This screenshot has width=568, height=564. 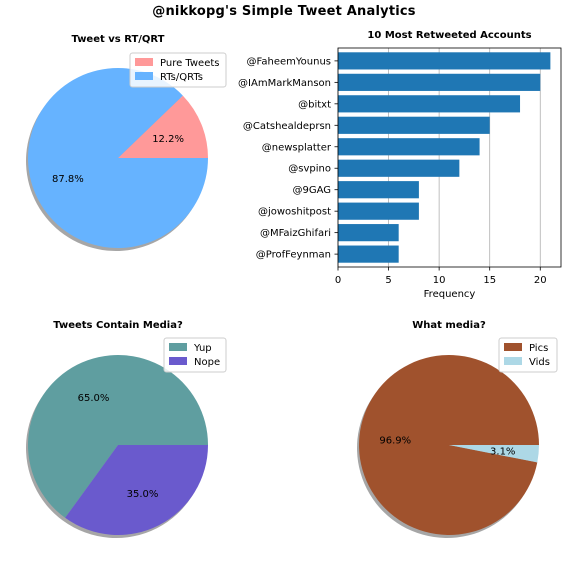 What do you see at coordinates (294, 212) in the screenshot?
I see `y-tick-label: @jowoshitpost` at bounding box center [294, 212].